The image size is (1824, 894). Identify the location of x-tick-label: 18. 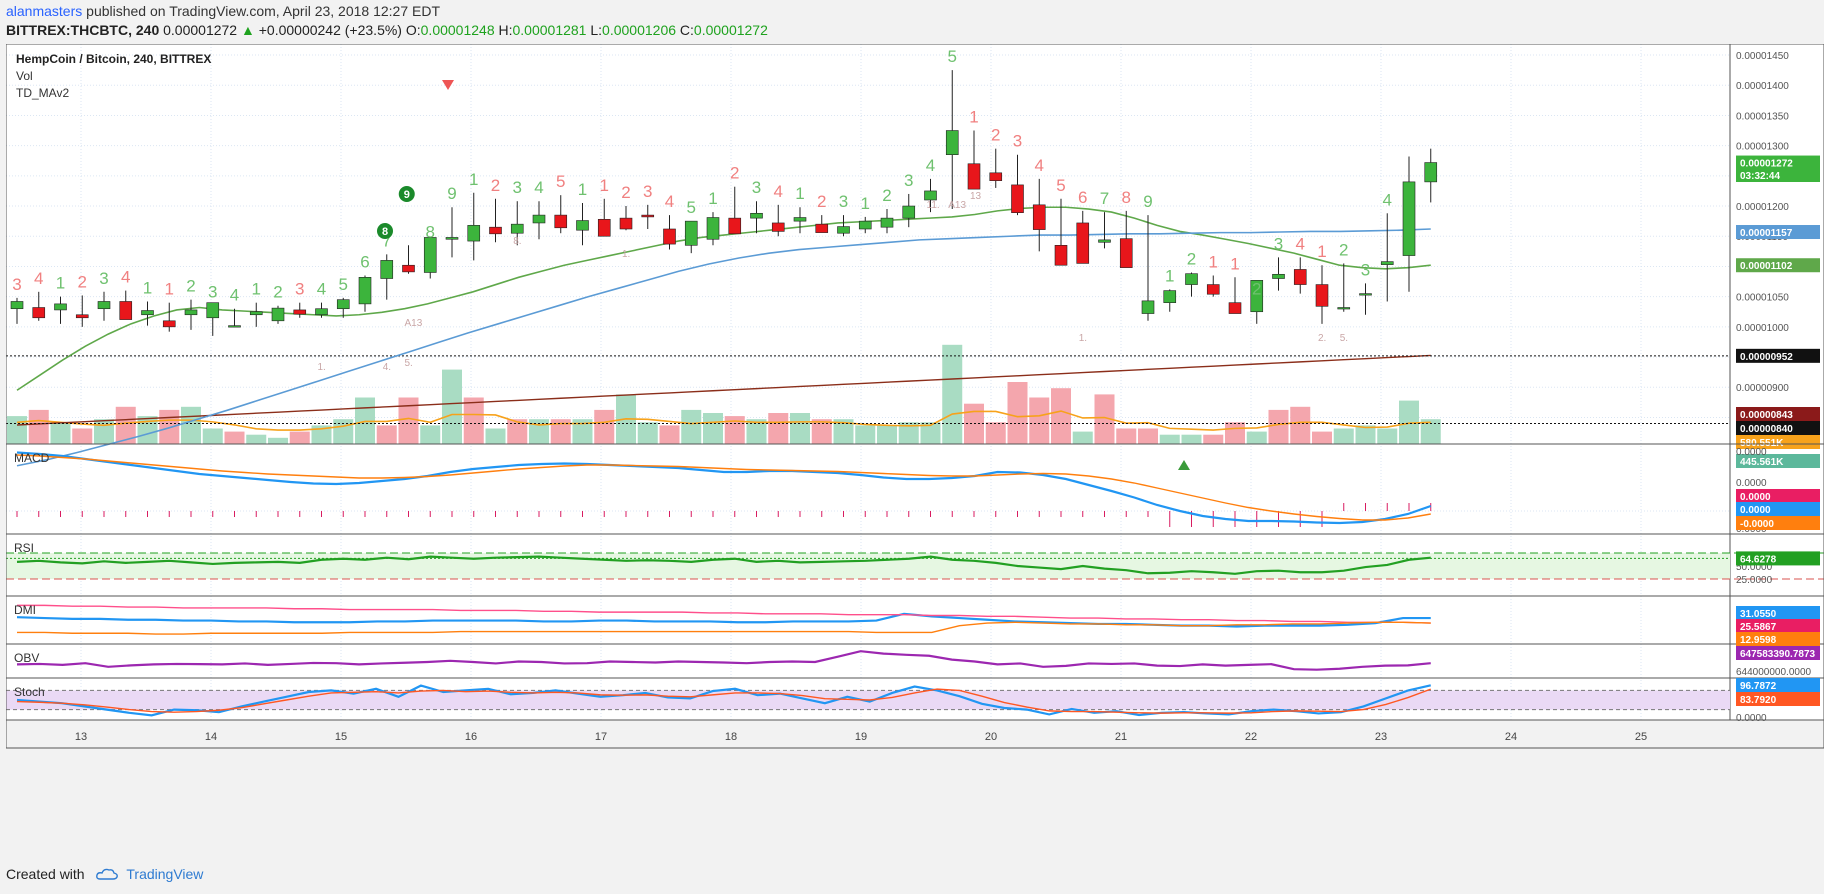
(731, 737).